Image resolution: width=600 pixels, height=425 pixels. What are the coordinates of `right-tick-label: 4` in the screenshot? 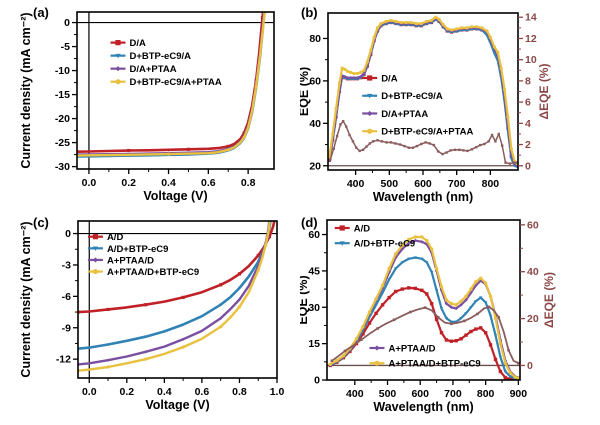 It's located at (528, 124).